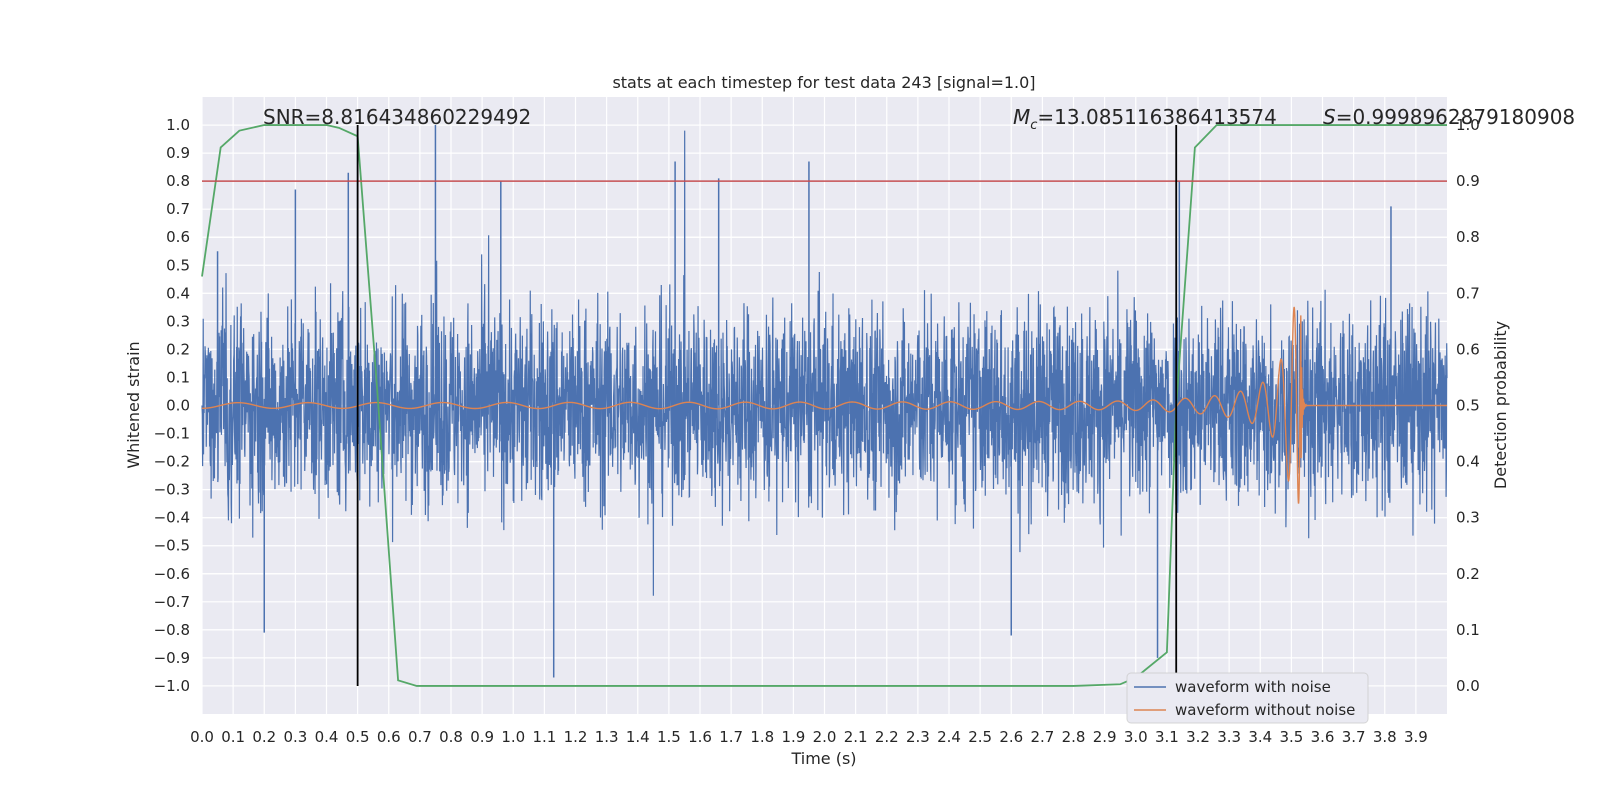 This screenshot has height=800, width=1600. I want to click on y-tick-label: 0.0, so click(178, 406).